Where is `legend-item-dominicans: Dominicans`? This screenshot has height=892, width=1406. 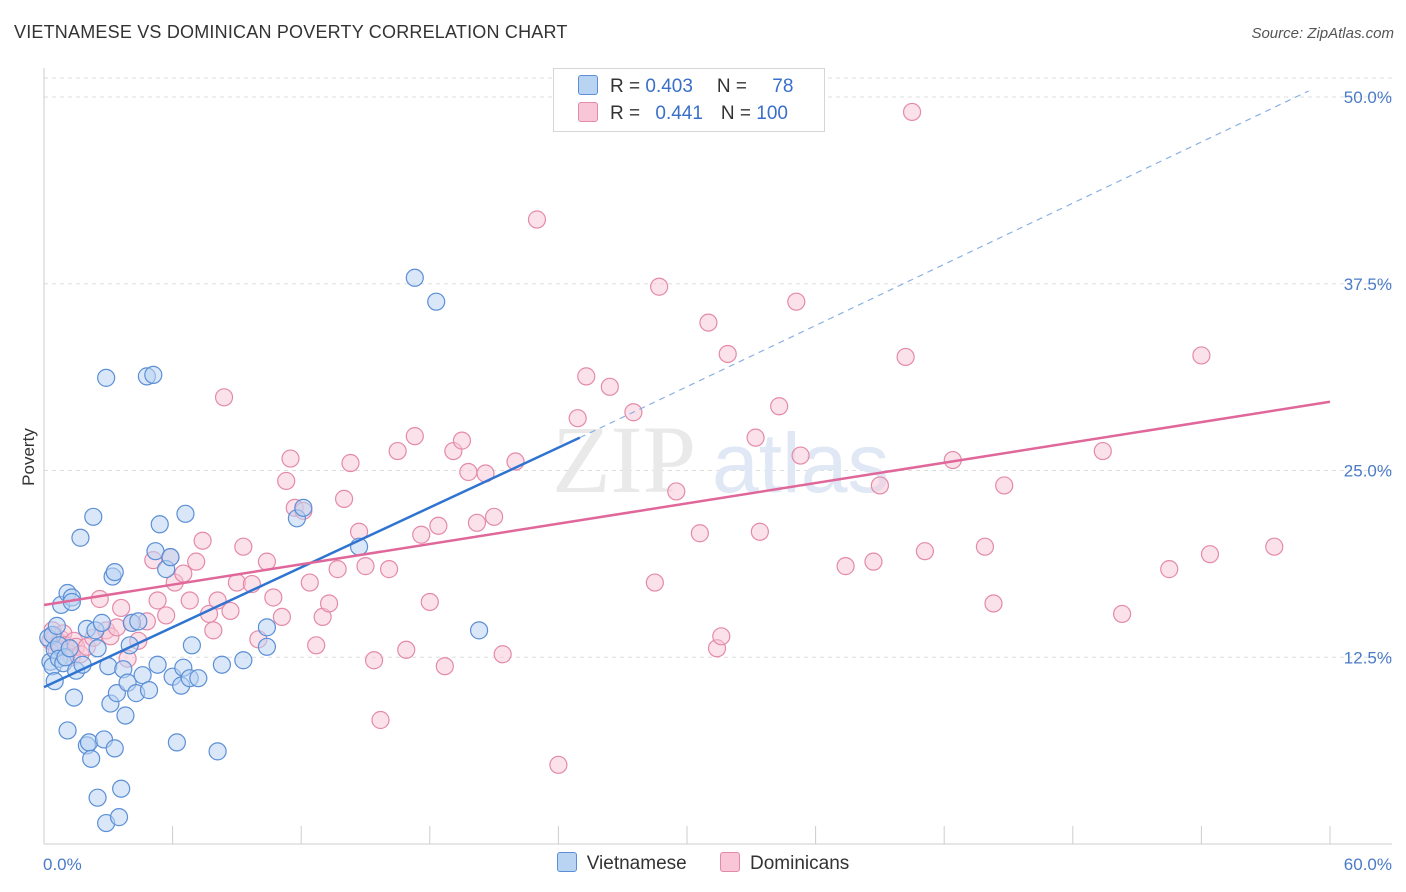
legend-item-dominicans: Dominicans is located at coordinates (784, 863).